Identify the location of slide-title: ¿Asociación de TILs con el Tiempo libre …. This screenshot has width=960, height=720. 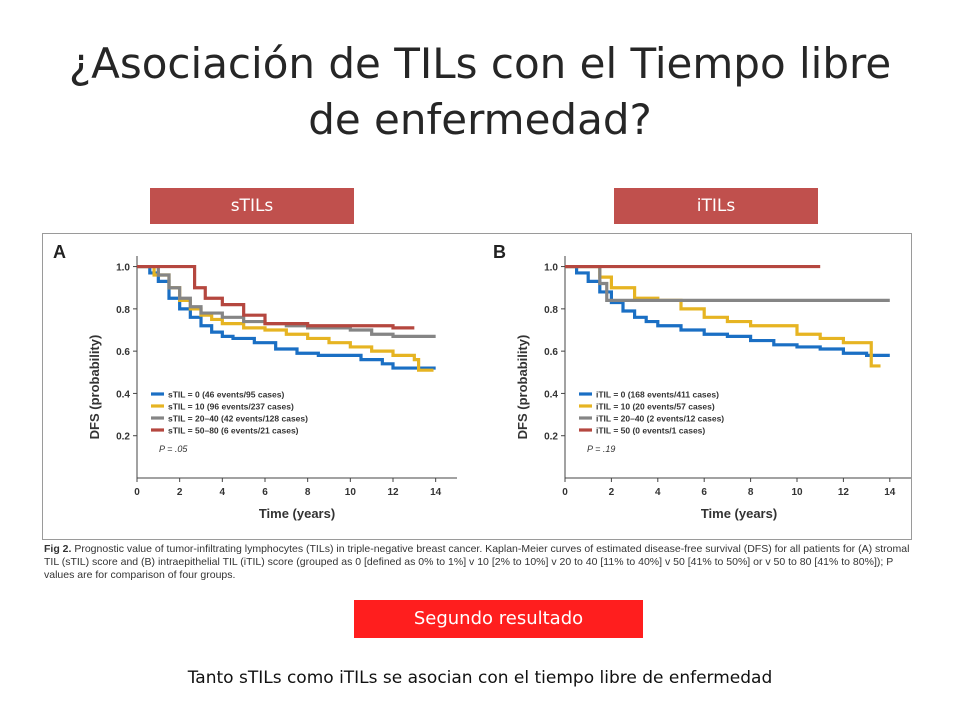
(480, 91).